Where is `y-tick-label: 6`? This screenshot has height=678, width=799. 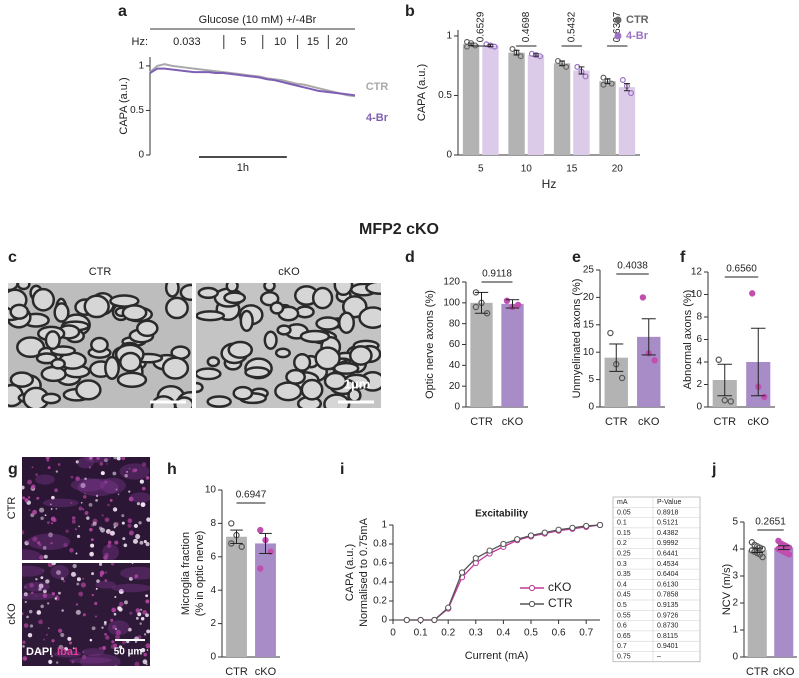 y-tick-label: 6 is located at coordinates (213, 556).